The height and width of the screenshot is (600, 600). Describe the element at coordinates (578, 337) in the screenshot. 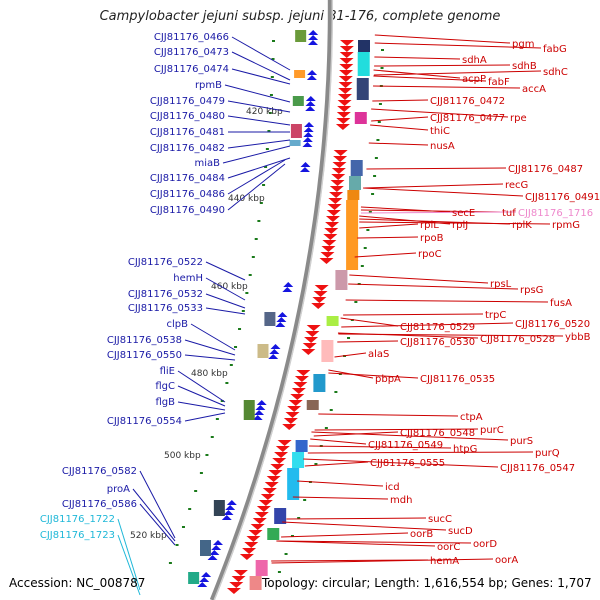

I see `right-gene-label: ybbB` at that location.